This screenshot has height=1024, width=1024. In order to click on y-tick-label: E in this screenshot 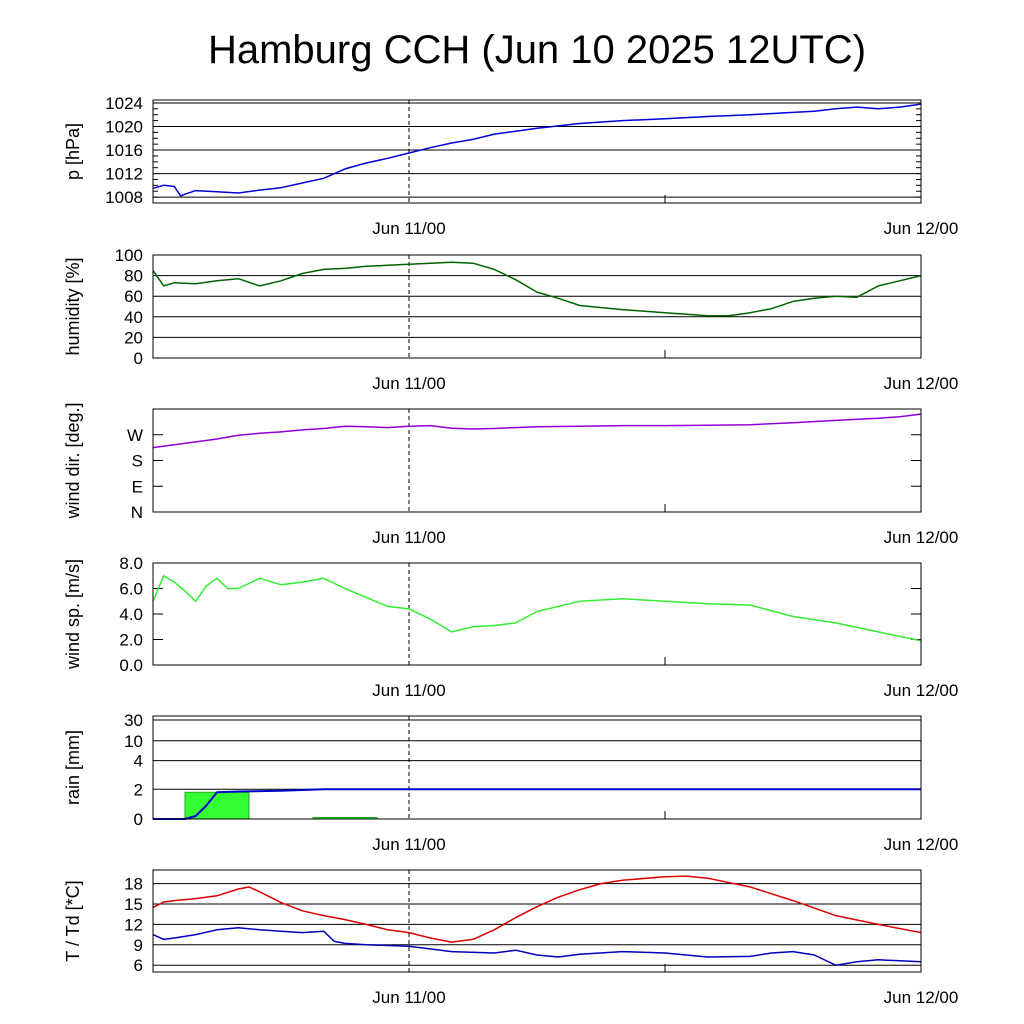, I will do `click(137, 486)`.